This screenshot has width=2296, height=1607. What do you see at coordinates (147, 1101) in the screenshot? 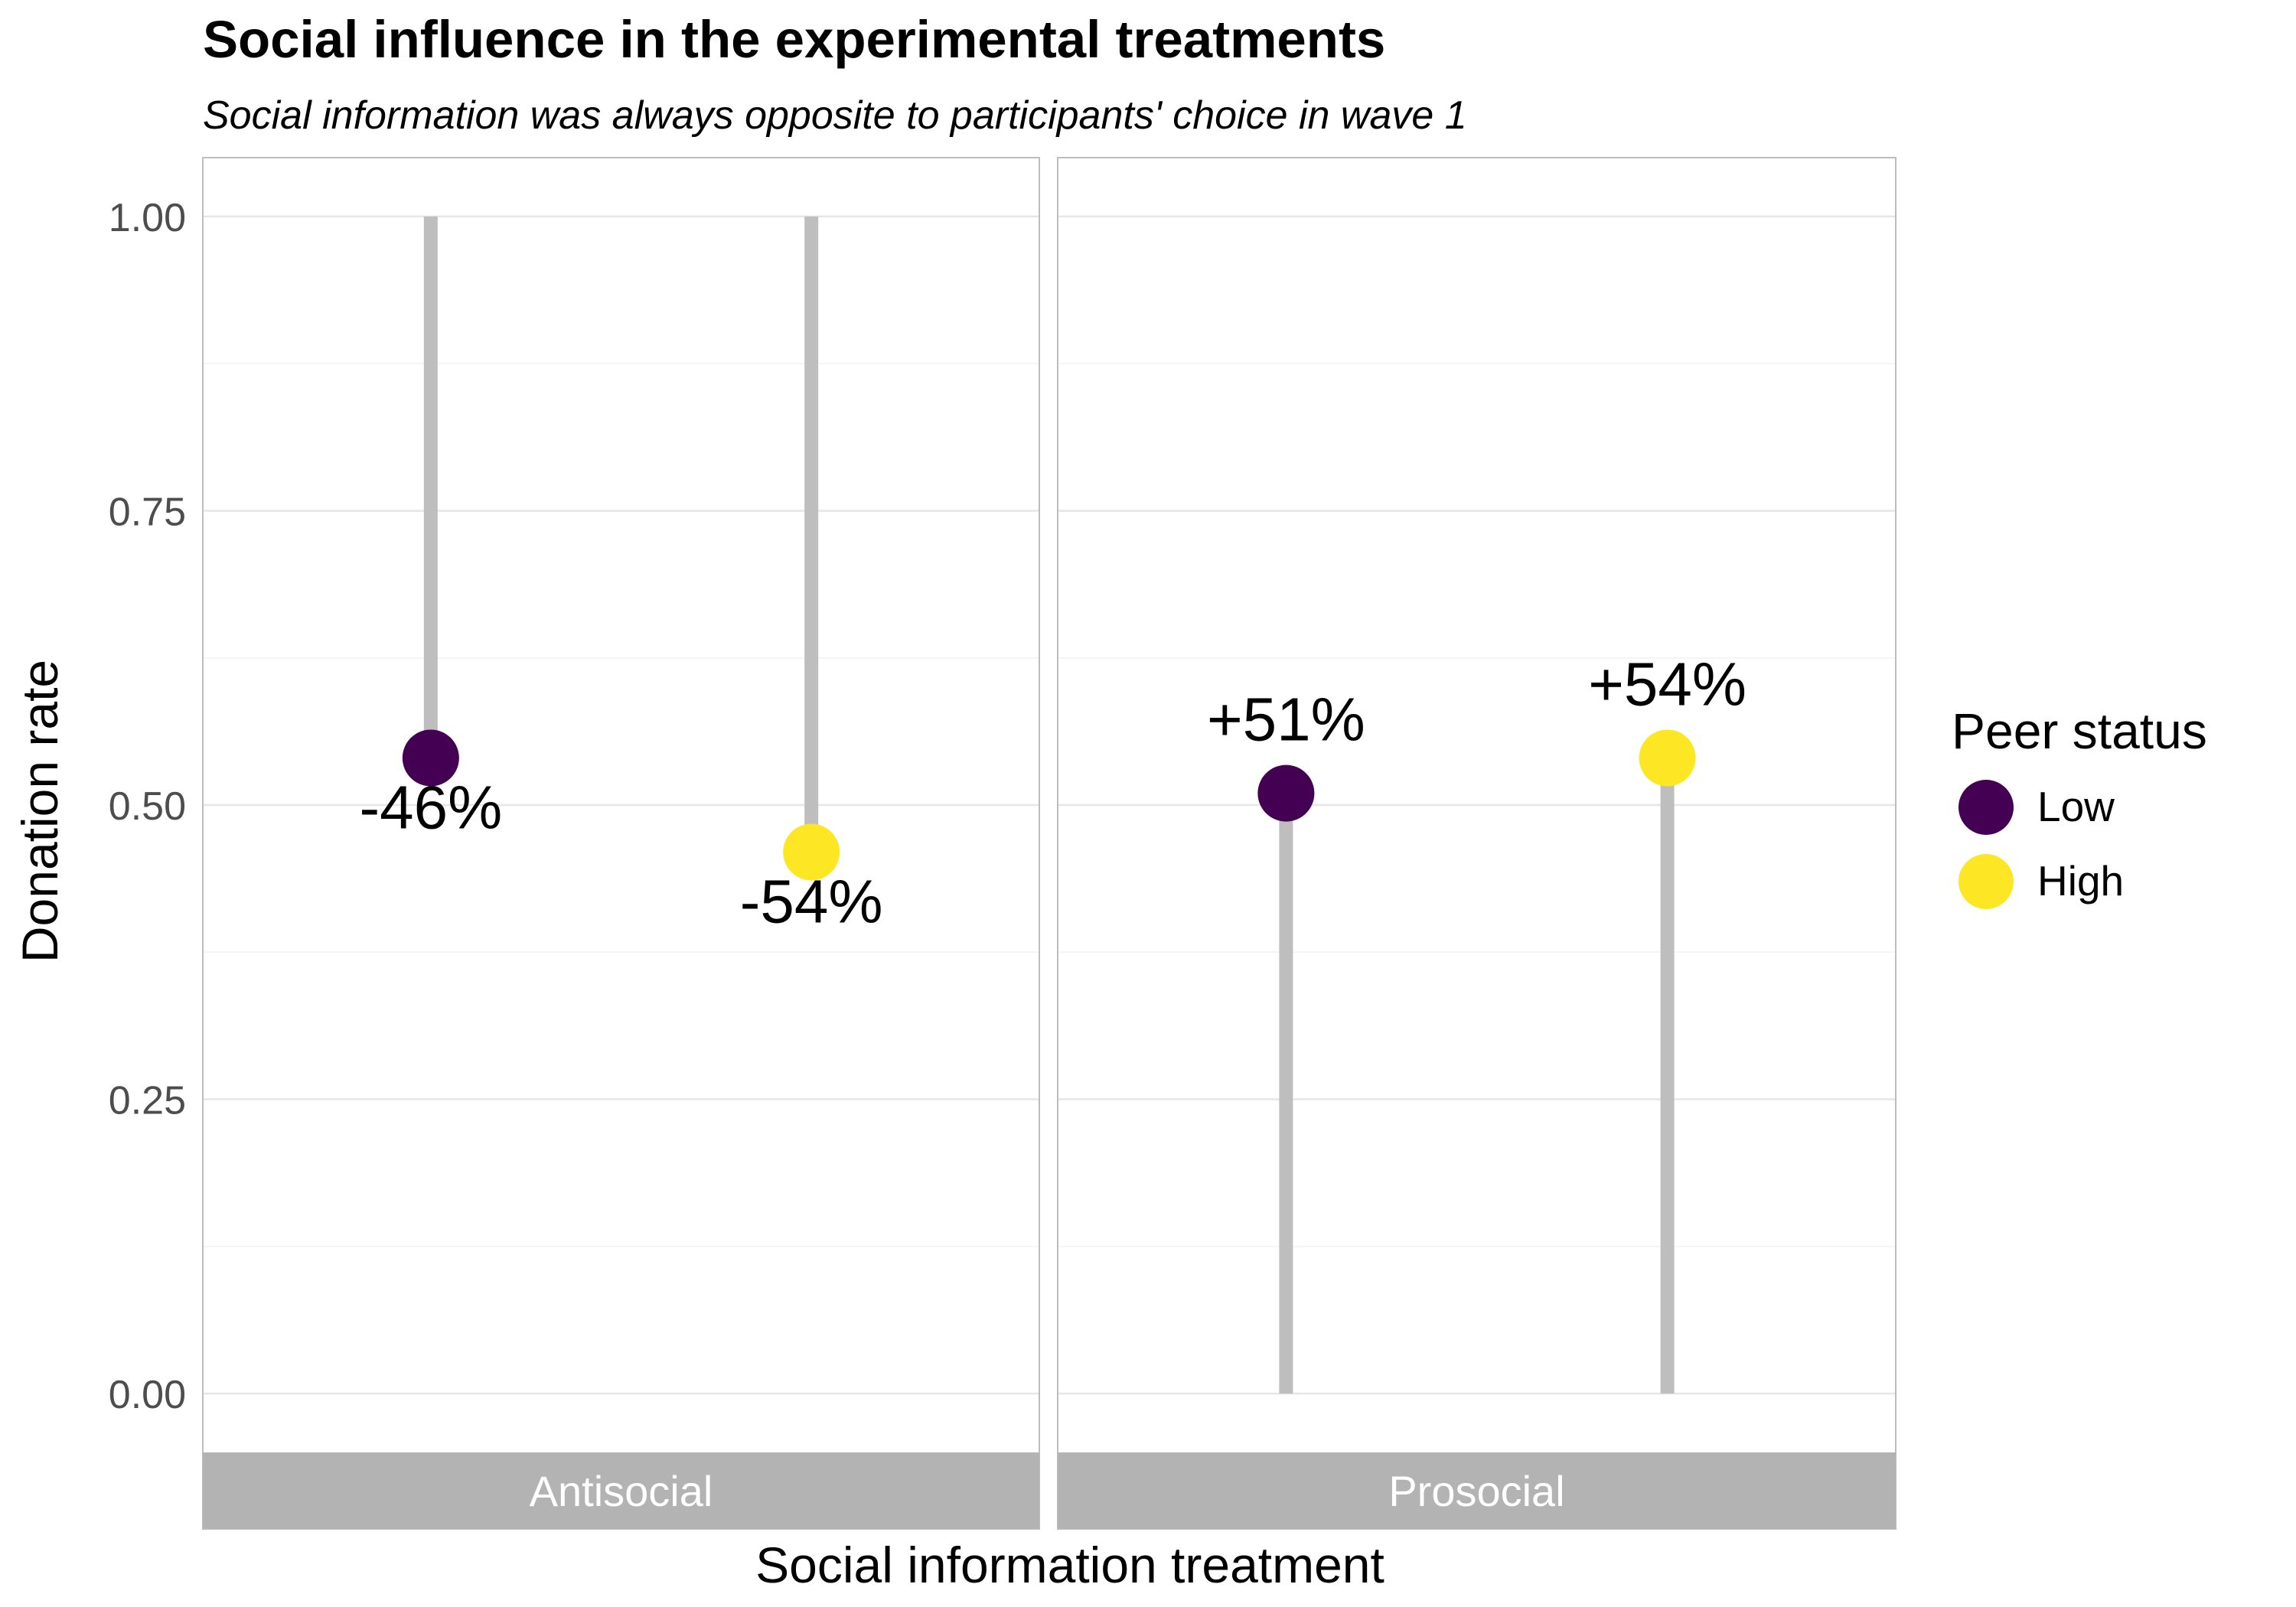
I see `y-tick-label: 0.25` at bounding box center [147, 1101].